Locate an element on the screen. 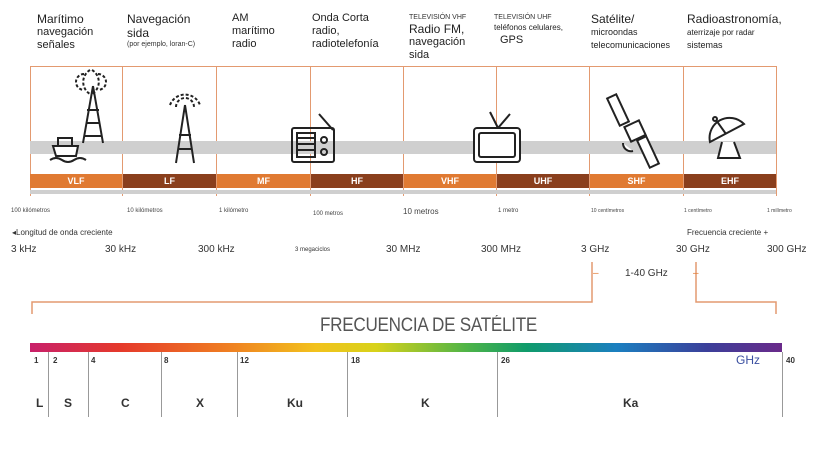 The image size is (828, 455). radio-tower-icon is located at coordinates (185, 128).